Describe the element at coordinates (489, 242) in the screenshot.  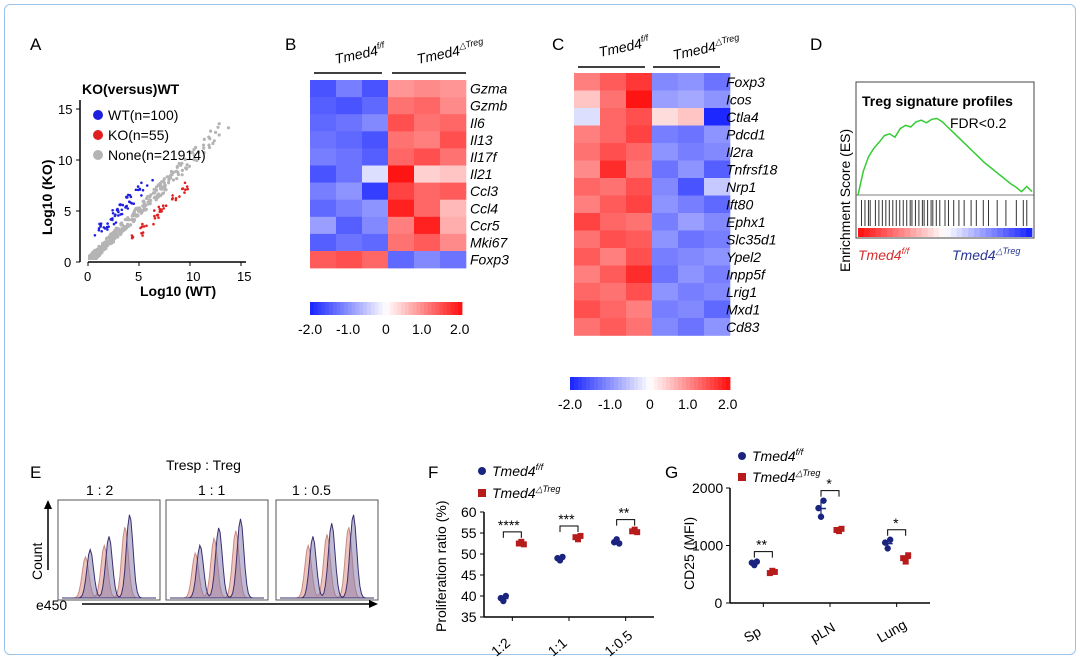
I see `gene-label: Mki67` at that location.